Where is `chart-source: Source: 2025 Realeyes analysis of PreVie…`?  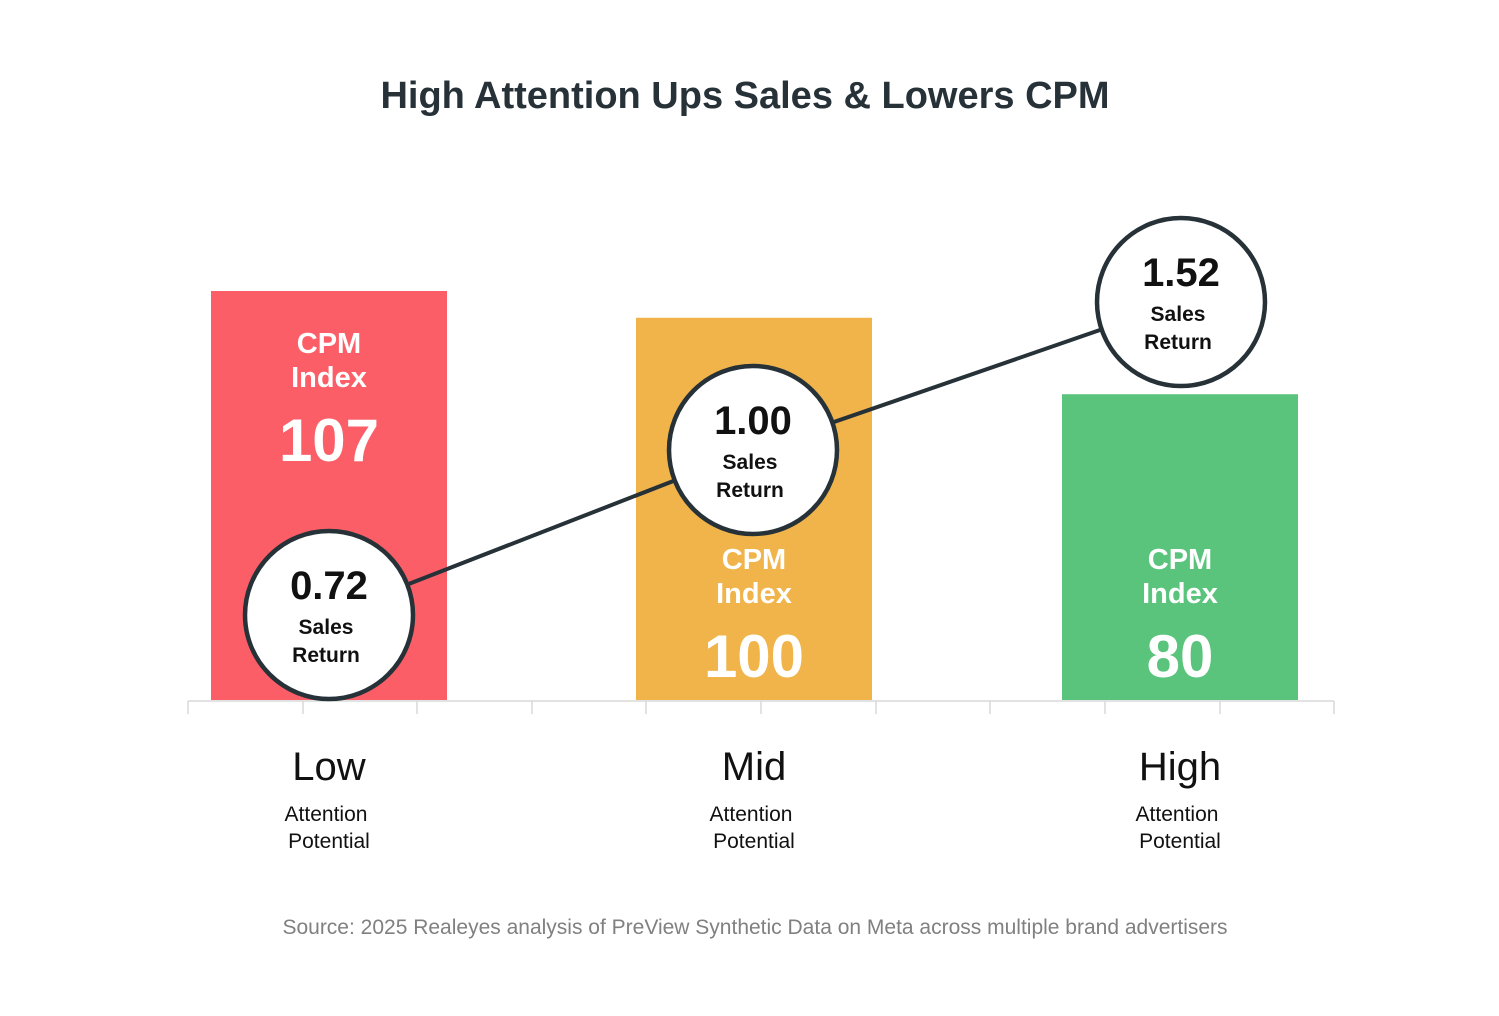 chart-source: Source: 2025 Realeyes analysis of PreVie… is located at coordinates (754, 927).